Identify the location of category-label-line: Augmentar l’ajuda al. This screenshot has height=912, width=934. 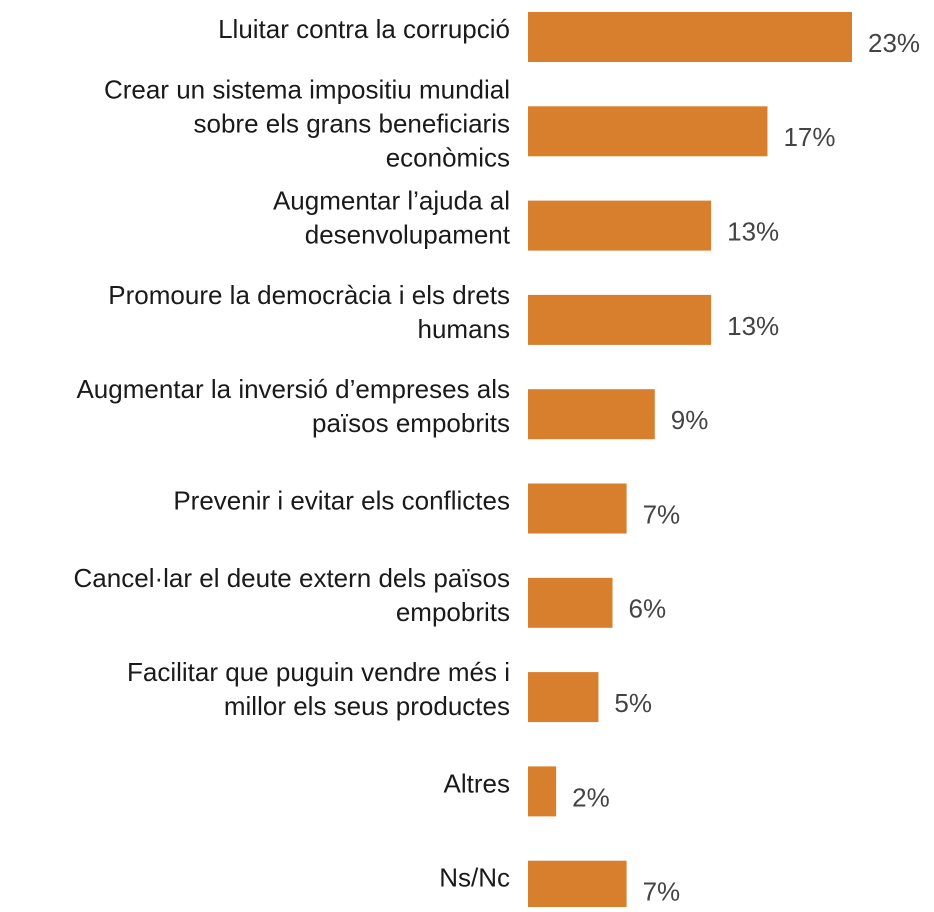
(391, 200).